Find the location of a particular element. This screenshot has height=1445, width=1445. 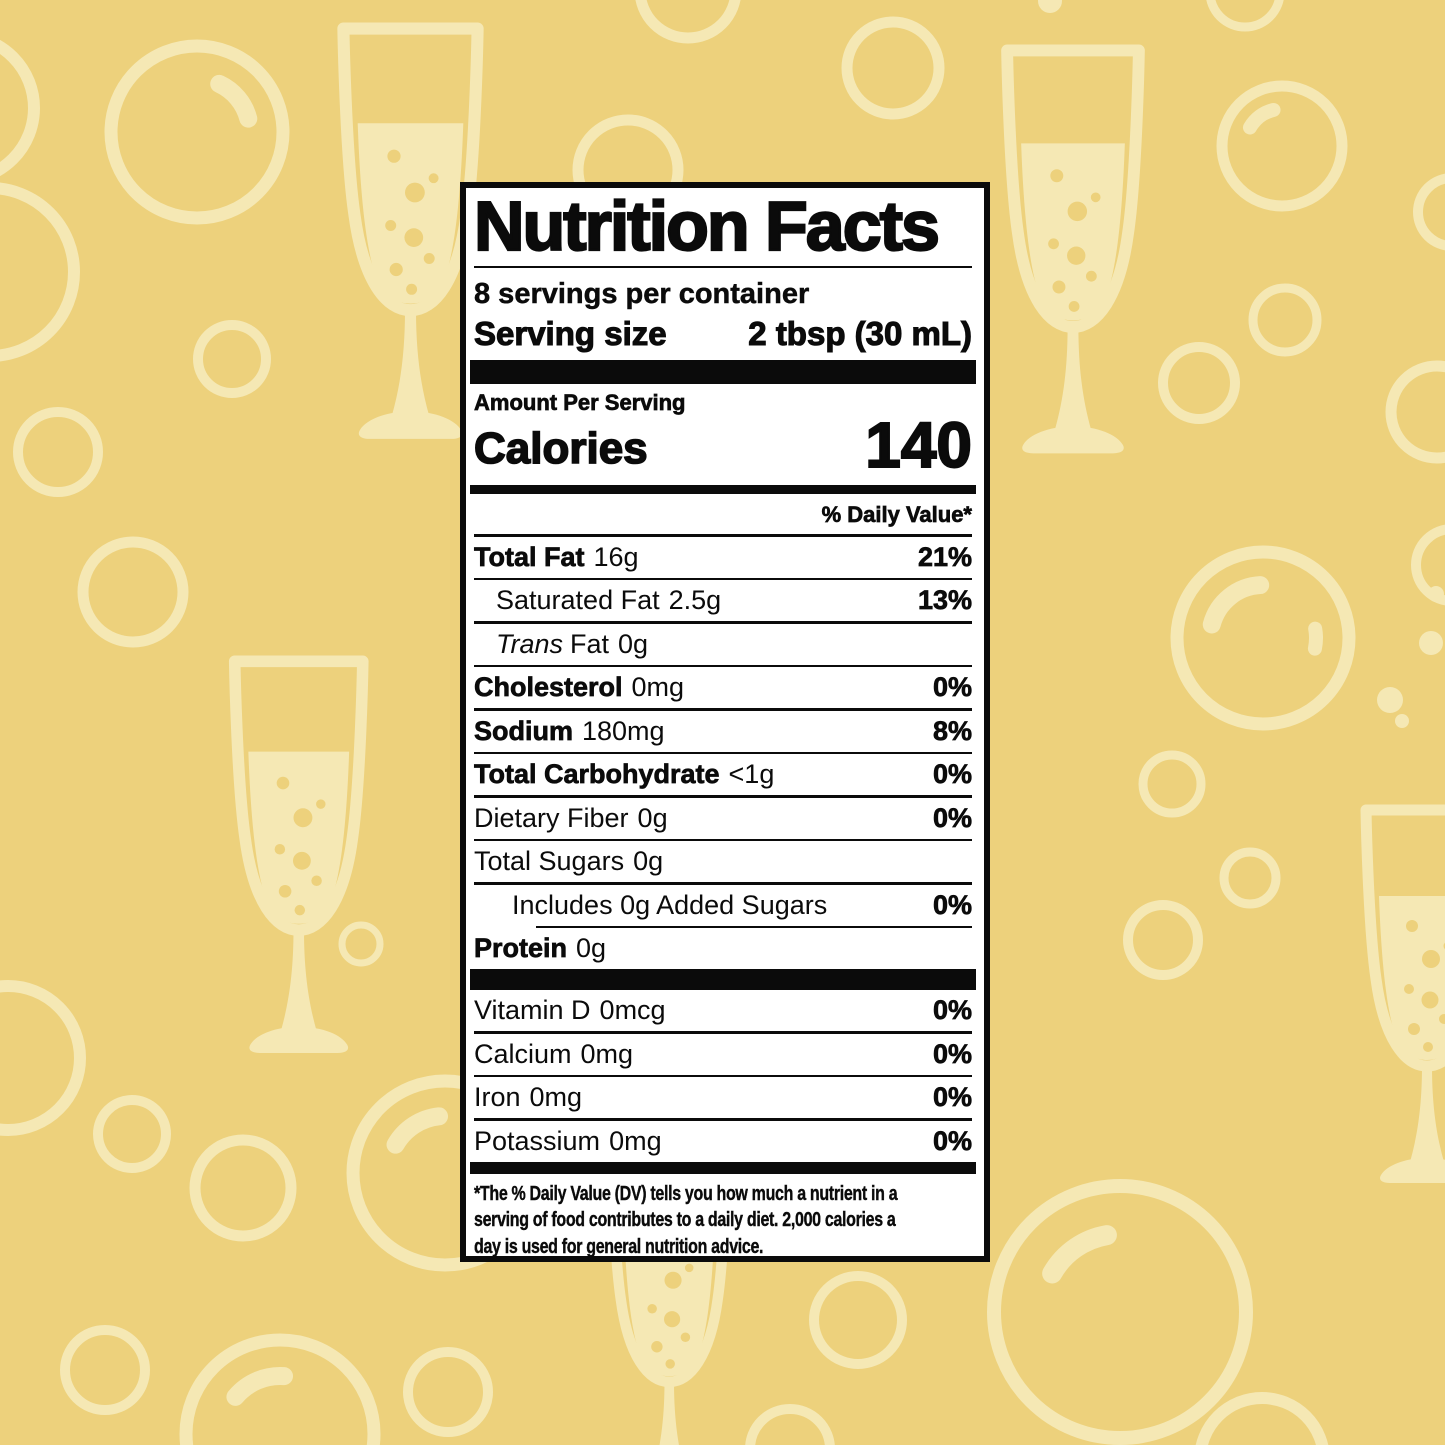

vitamin-row-iron: Iron 0mg 0% is located at coordinates (723, 1097).